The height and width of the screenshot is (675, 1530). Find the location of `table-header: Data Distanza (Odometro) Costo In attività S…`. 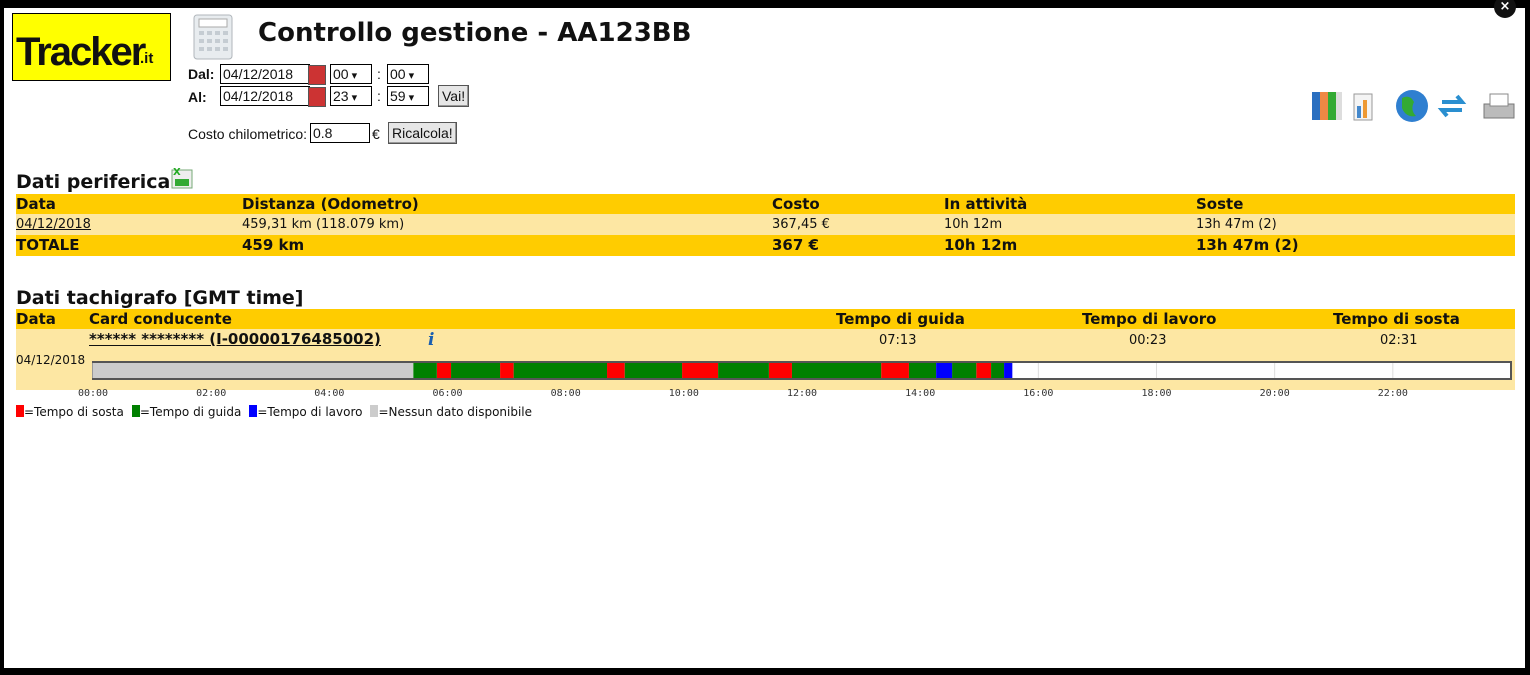

table-header: Data Distanza (Odometro) Costo In attività S… is located at coordinates (765, 204).